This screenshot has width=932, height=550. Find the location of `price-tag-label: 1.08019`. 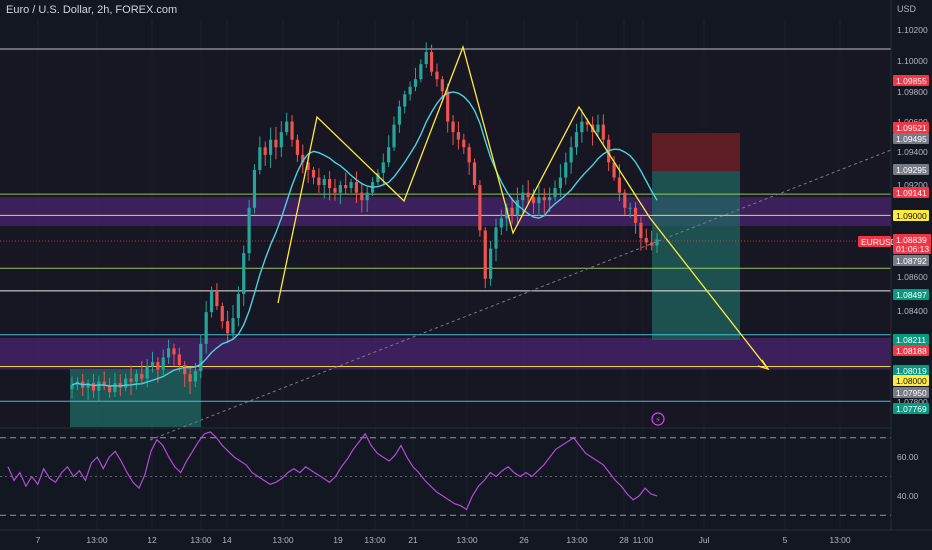

price-tag-label: 1.08019 is located at coordinates (911, 371).